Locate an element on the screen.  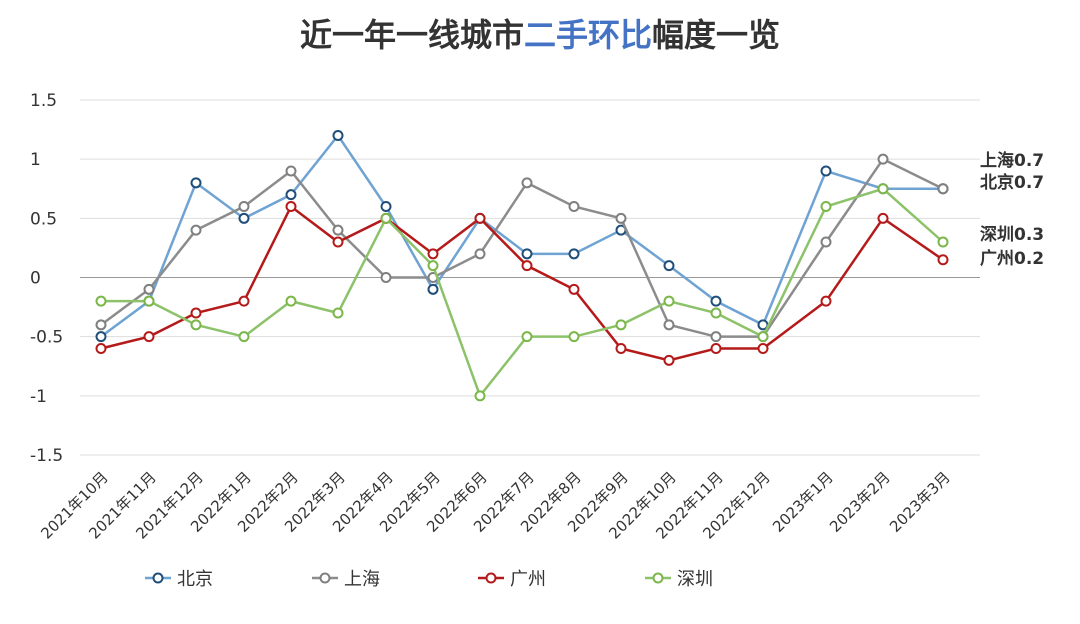
legend-item: 北京 is located at coordinates (179, 579).